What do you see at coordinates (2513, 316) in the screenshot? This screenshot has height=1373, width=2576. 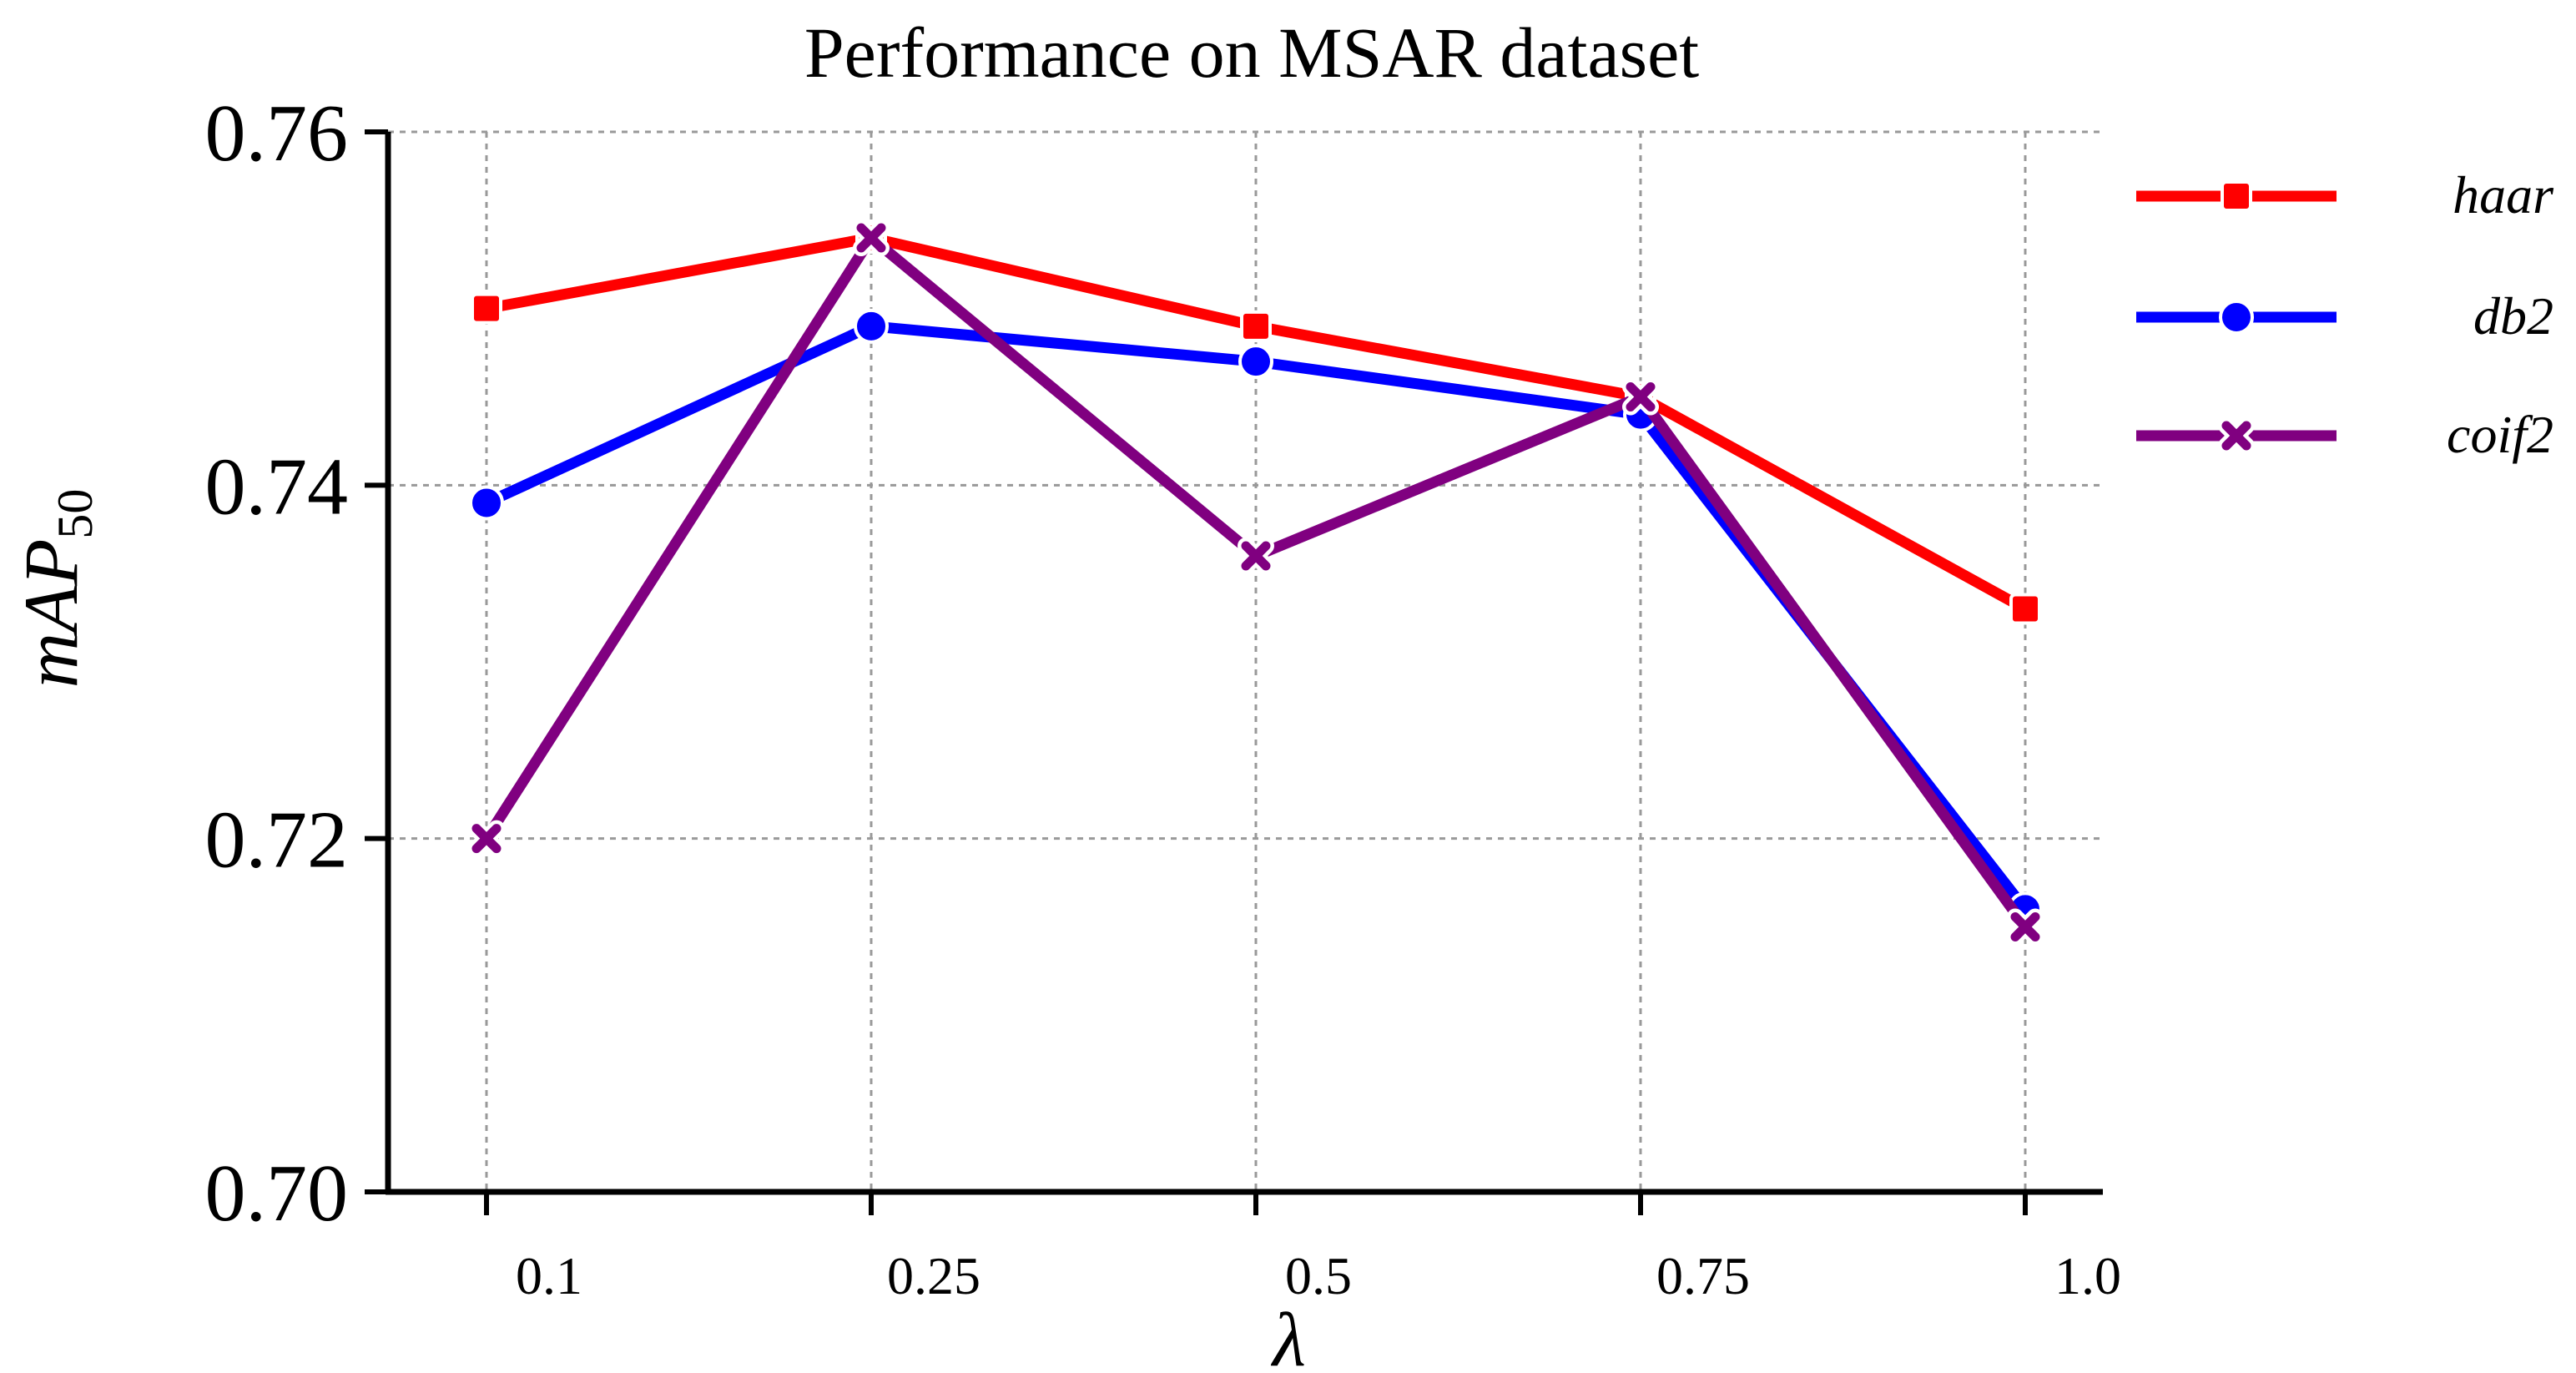 I see `legend-label: db2` at bounding box center [2513, 316].